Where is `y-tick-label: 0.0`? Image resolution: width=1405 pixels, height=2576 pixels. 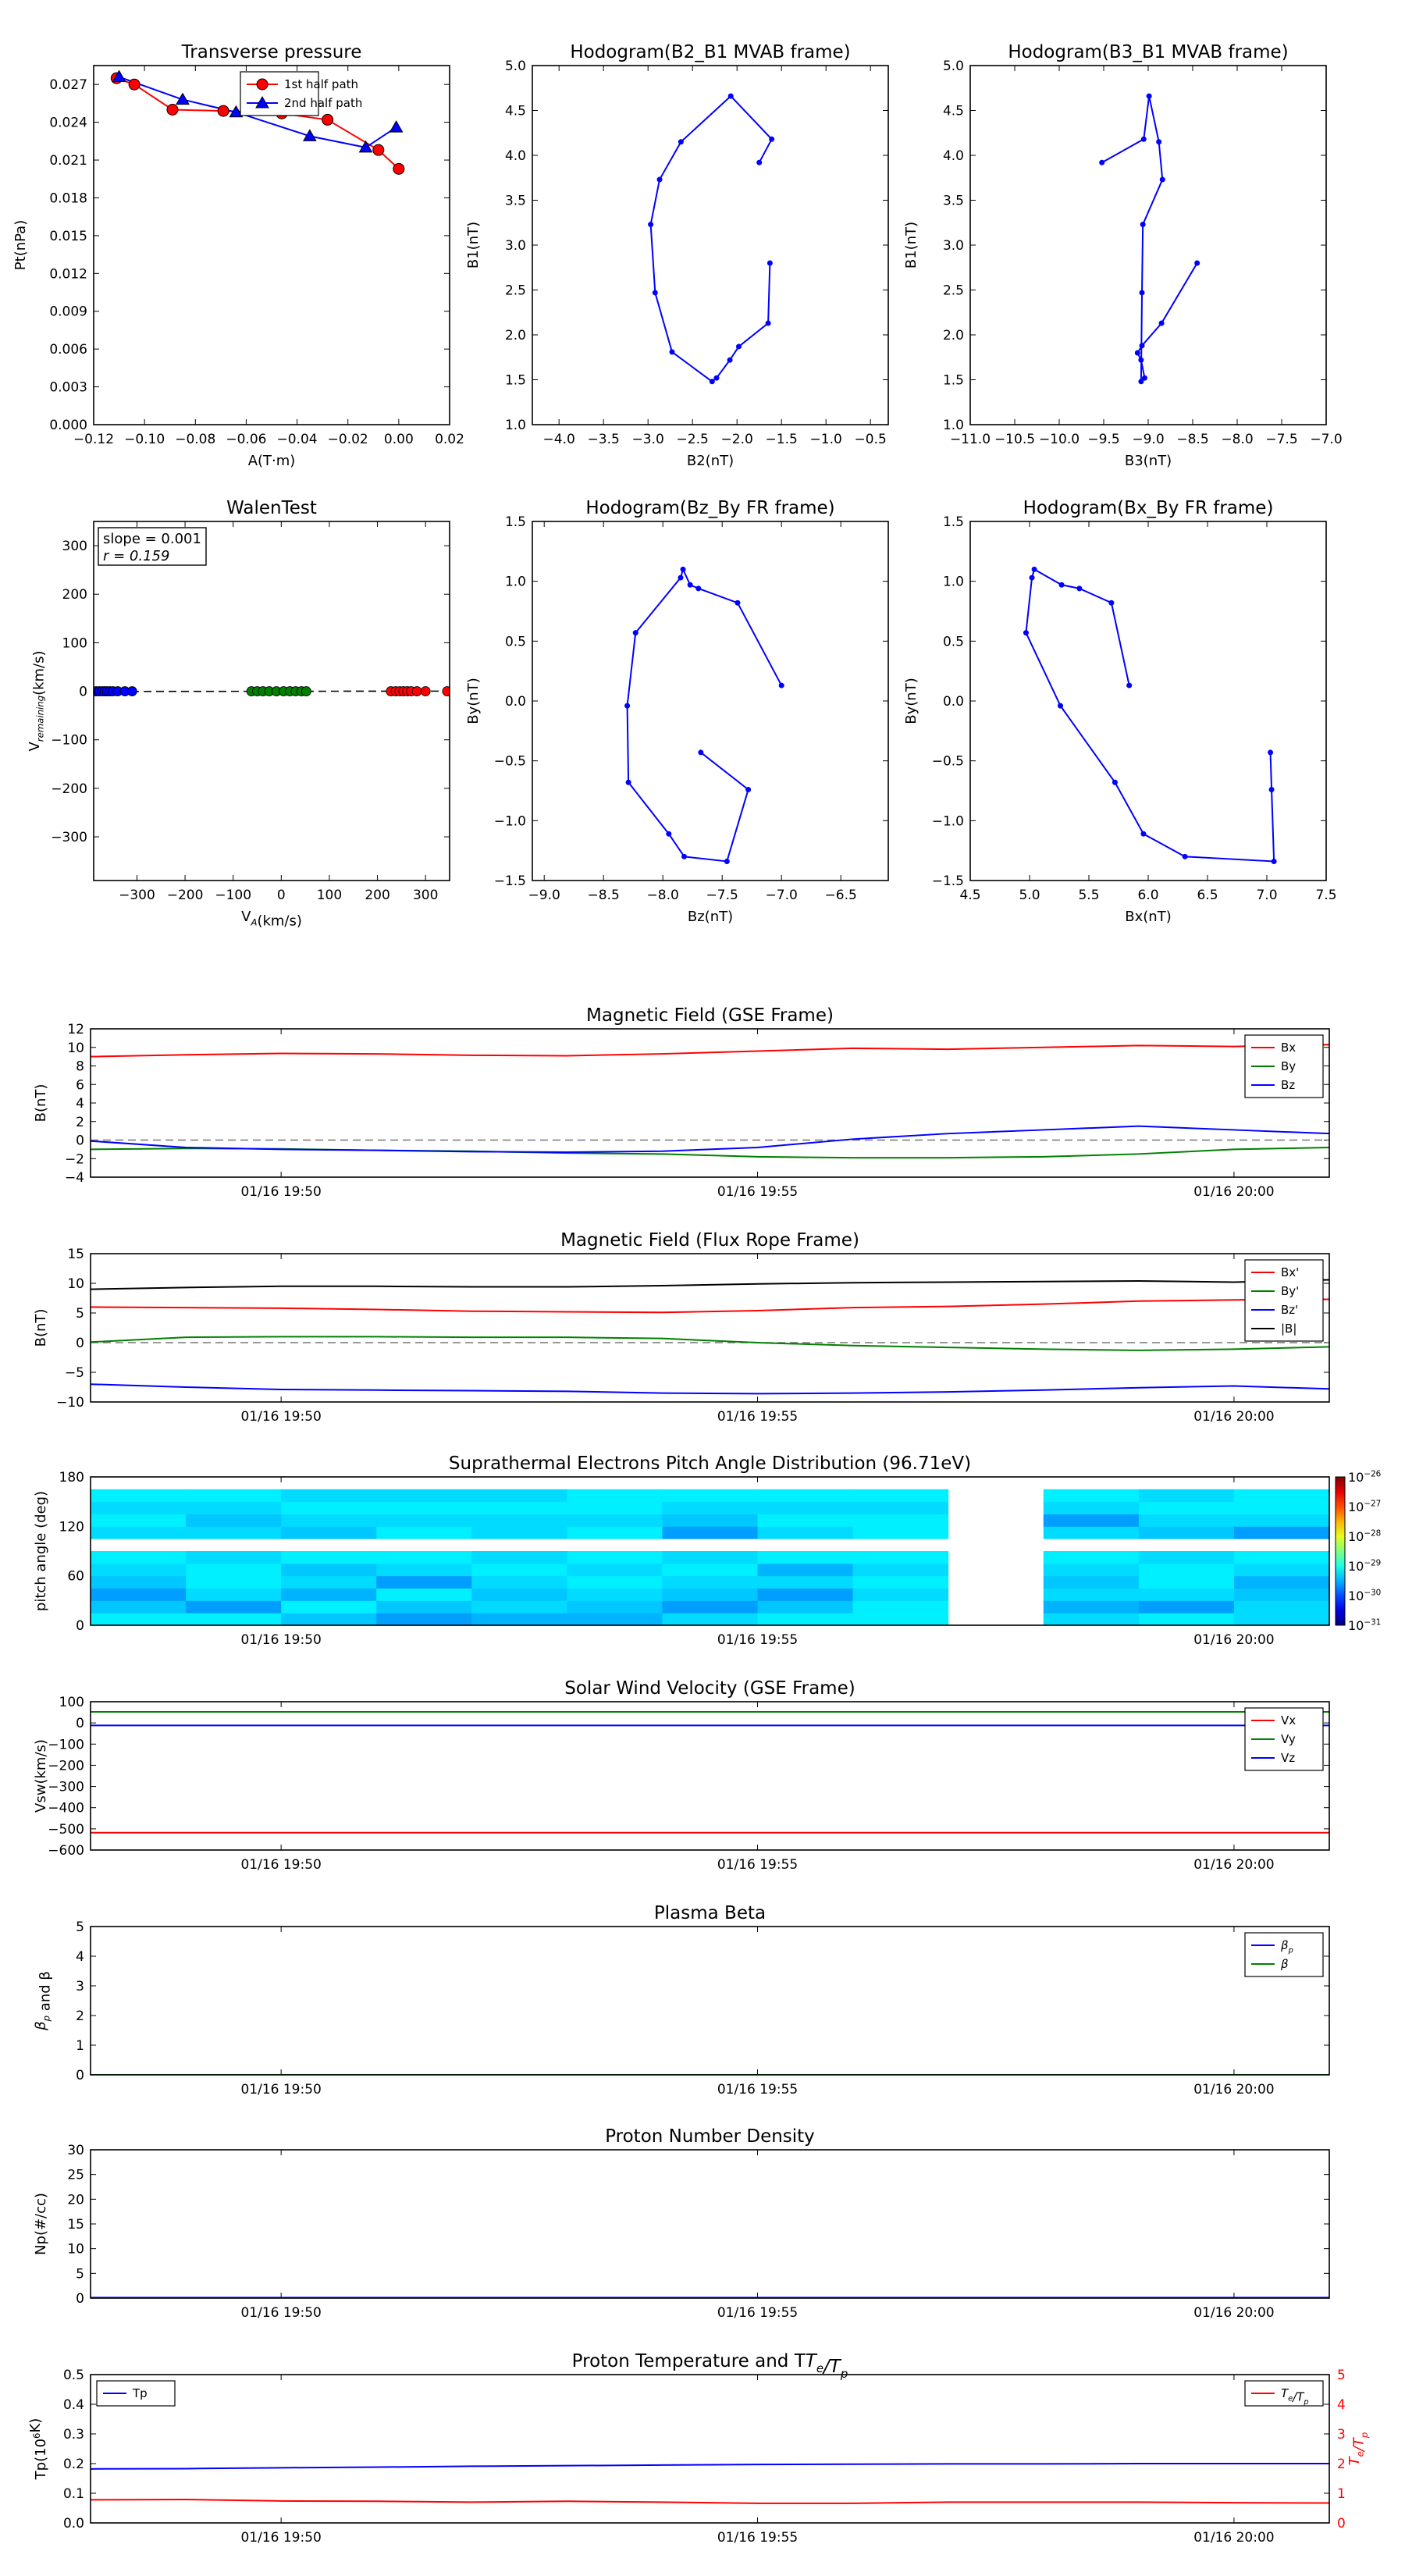
y-tick-label: 0.0 is located at coordinates (954, 702).